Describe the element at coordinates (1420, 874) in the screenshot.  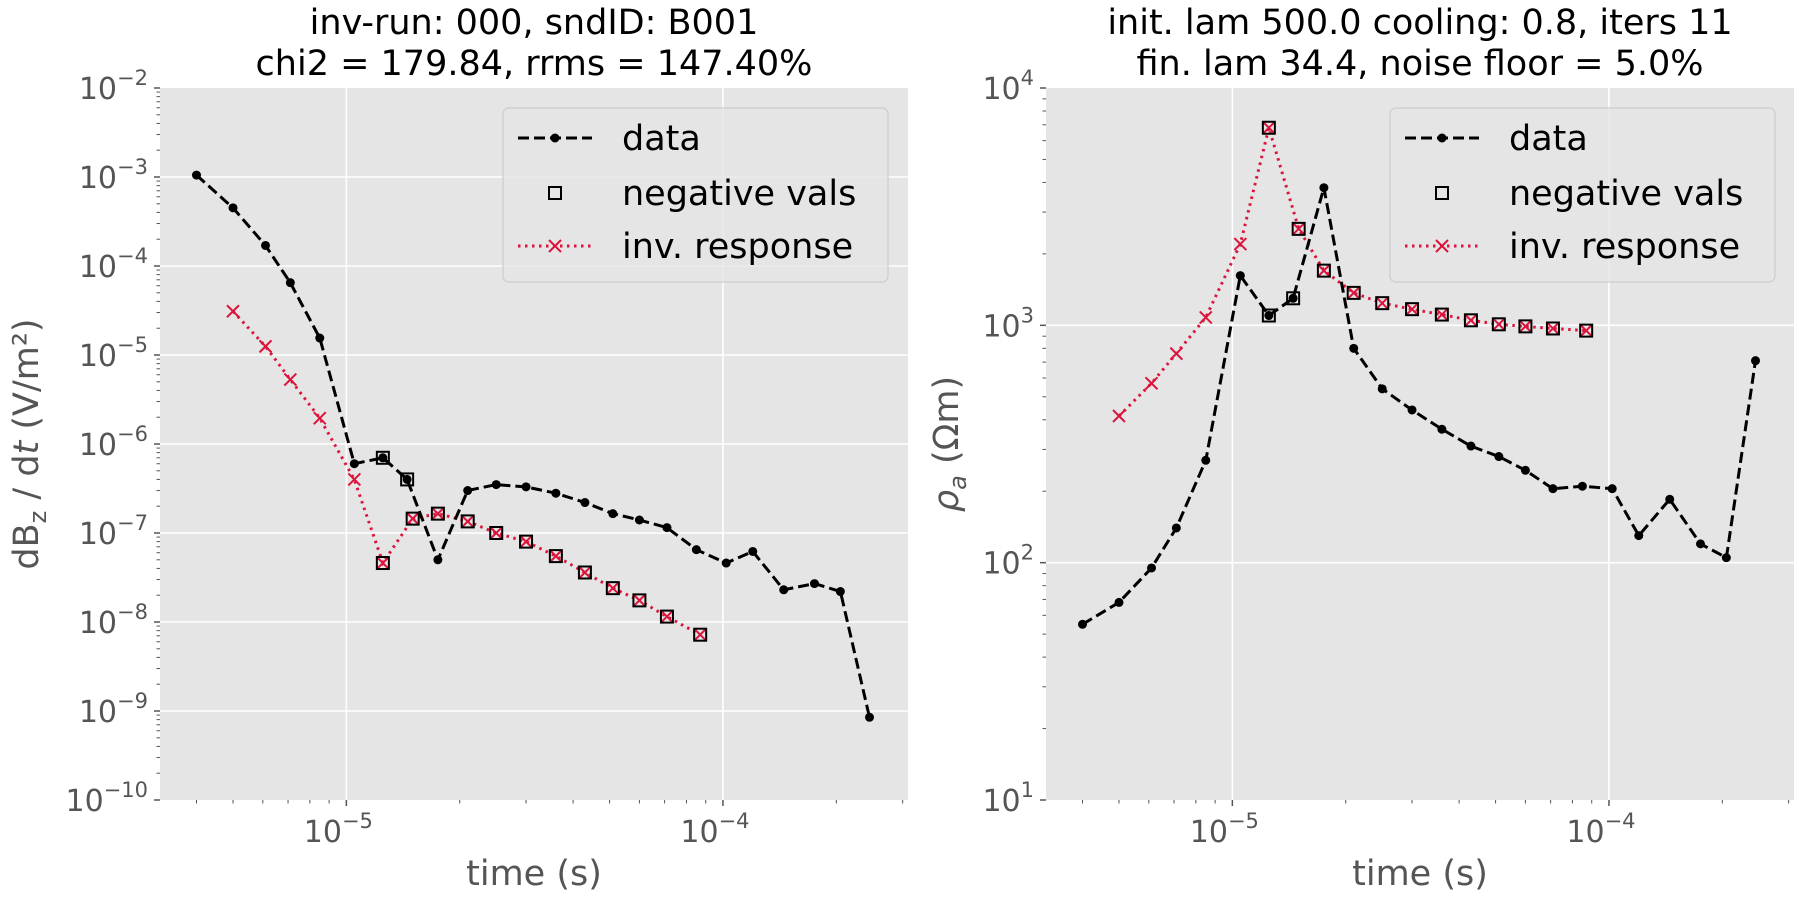
I see `xlabel-right: time (s)` at that location.